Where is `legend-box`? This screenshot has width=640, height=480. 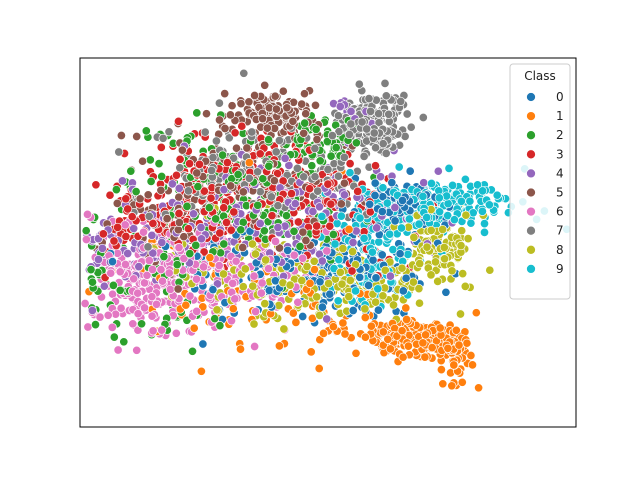
legend-box is located at coordinates (540, 181).